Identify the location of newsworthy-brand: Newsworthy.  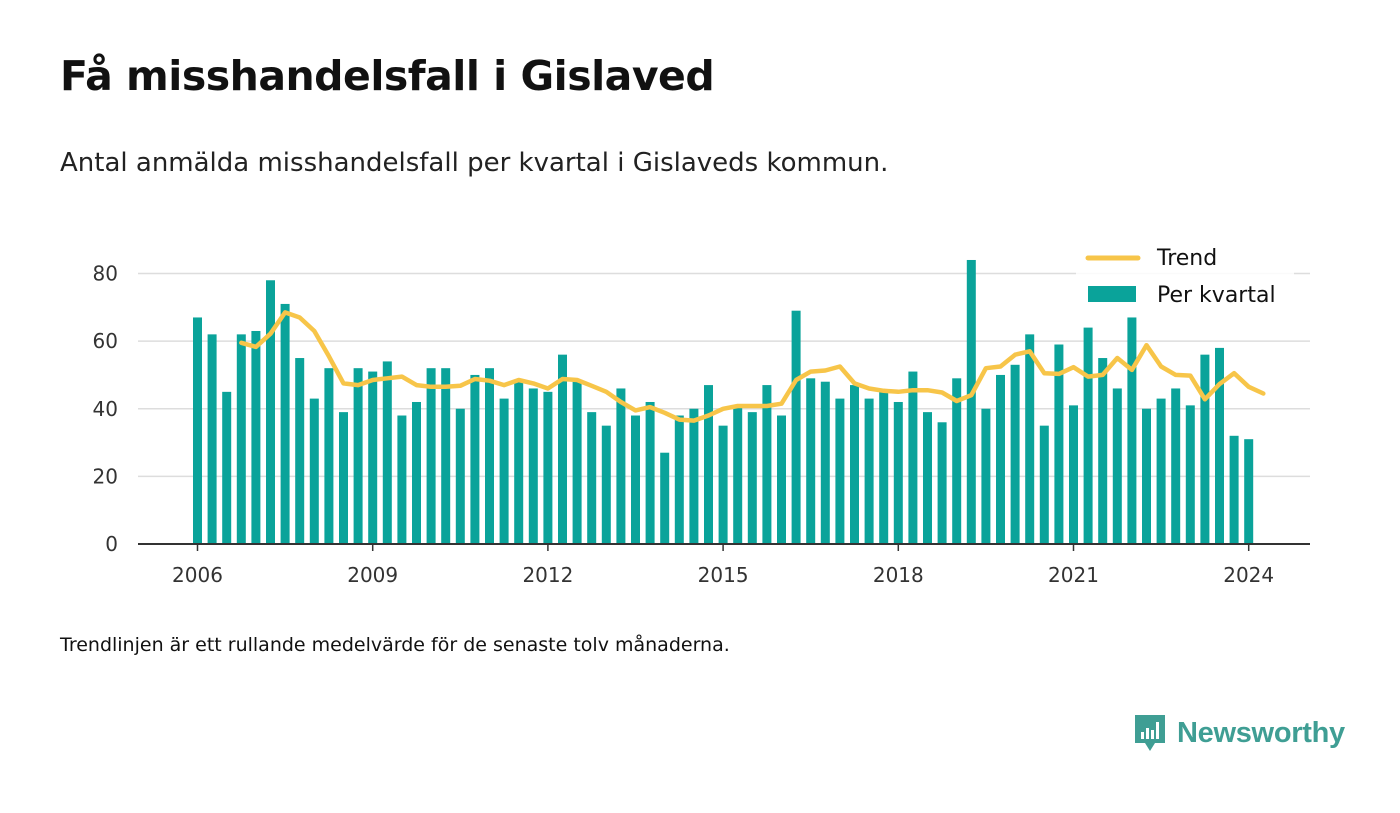
(1239, 733).